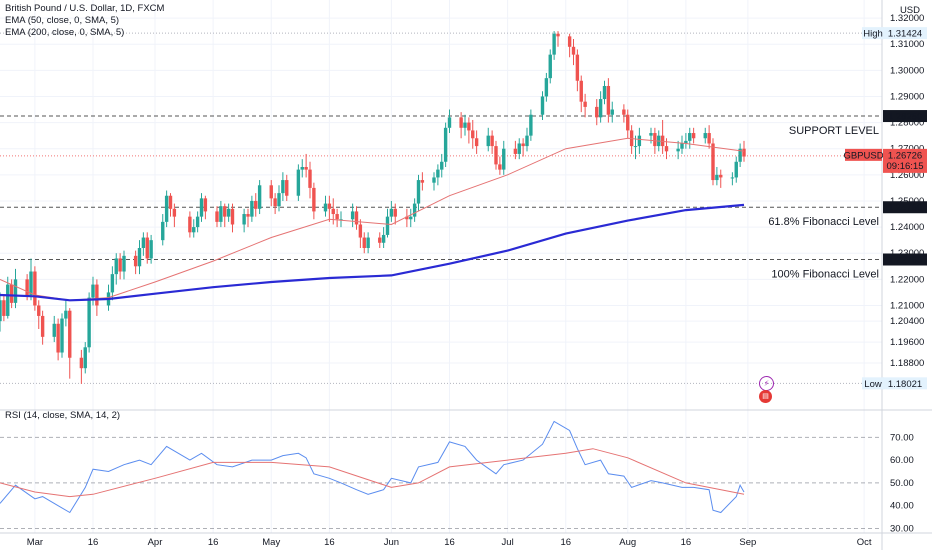  What do you see at coordinates (65, 32) in the screenshot?
I see `legend-ema200: EMA (200, close, 0, SMA, 5)` at bounding box center [65, 32].